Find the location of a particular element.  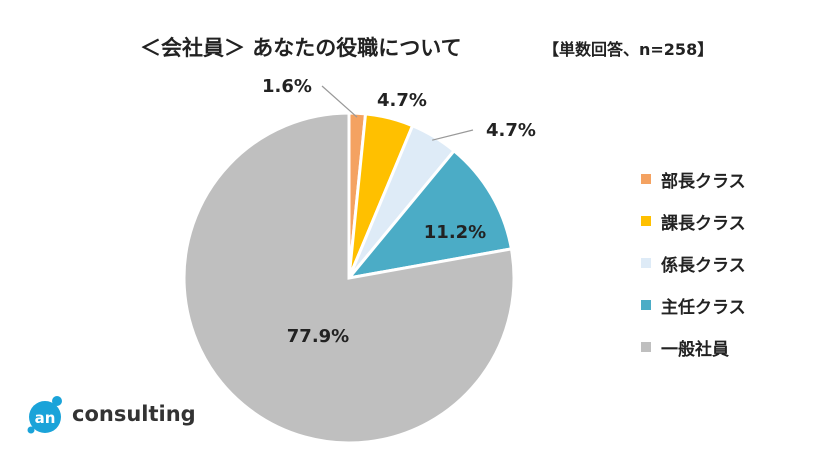

legend-item-kacho: 課長クラス is located at coordinates (693, 221).